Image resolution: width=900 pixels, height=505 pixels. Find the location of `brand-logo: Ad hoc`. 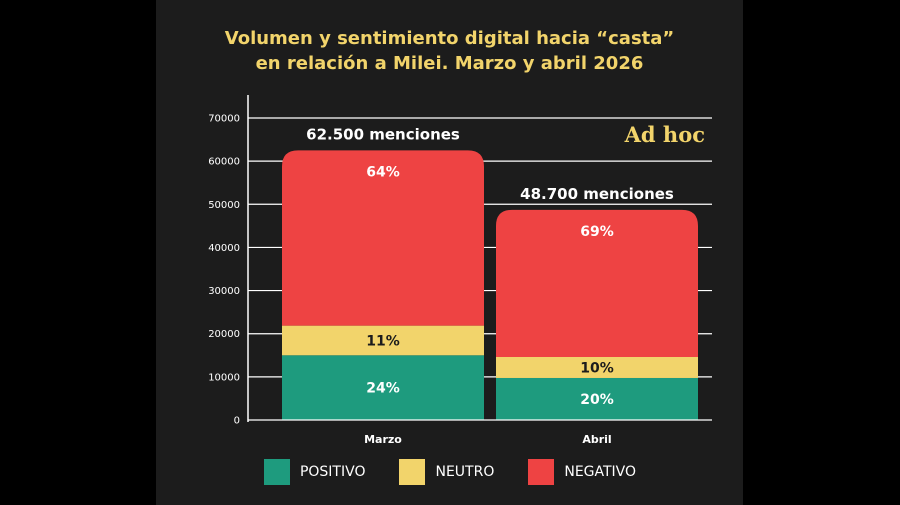

brand-logo: Ad hoc is located at coordinates (664, 134).